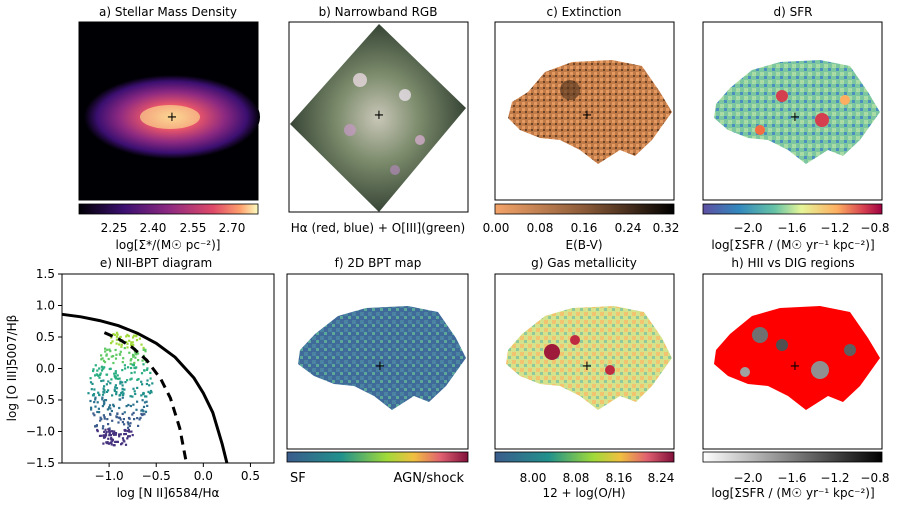  Describe the element at coordinates (378, 12) in the screenshot. I see `panel-b-title: b) Narrowband RGB` at that location.